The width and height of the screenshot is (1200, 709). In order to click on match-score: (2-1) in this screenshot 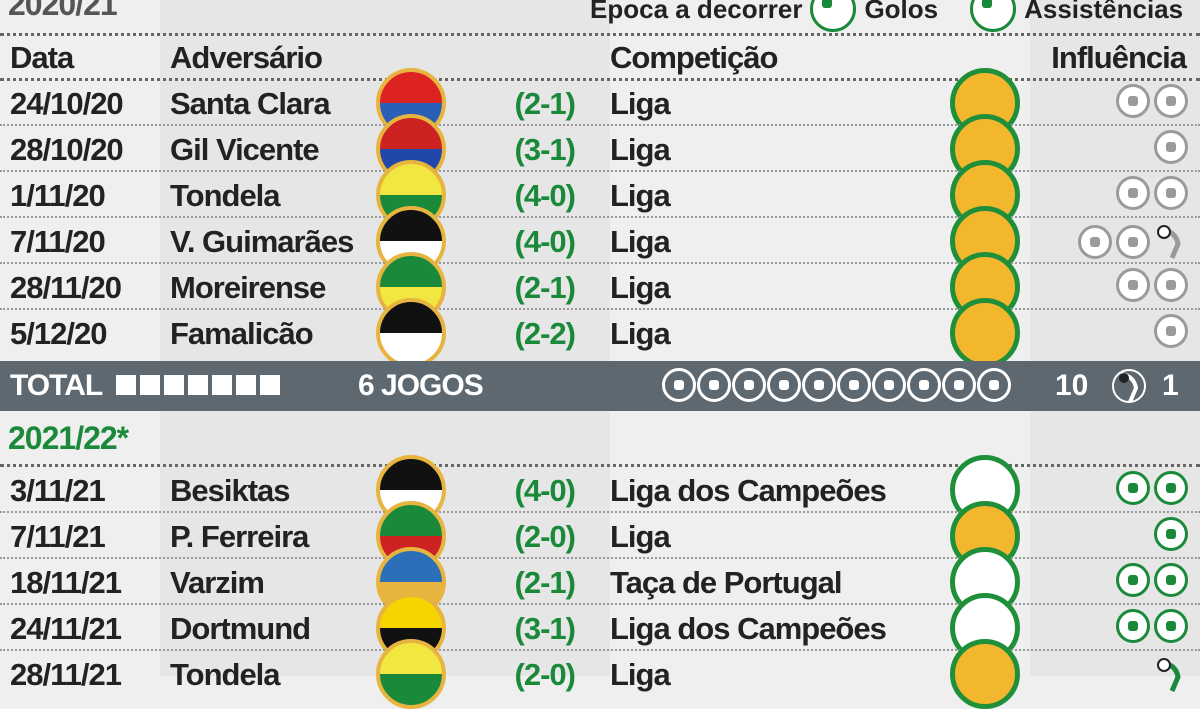, I will do `click(545, 287)`.